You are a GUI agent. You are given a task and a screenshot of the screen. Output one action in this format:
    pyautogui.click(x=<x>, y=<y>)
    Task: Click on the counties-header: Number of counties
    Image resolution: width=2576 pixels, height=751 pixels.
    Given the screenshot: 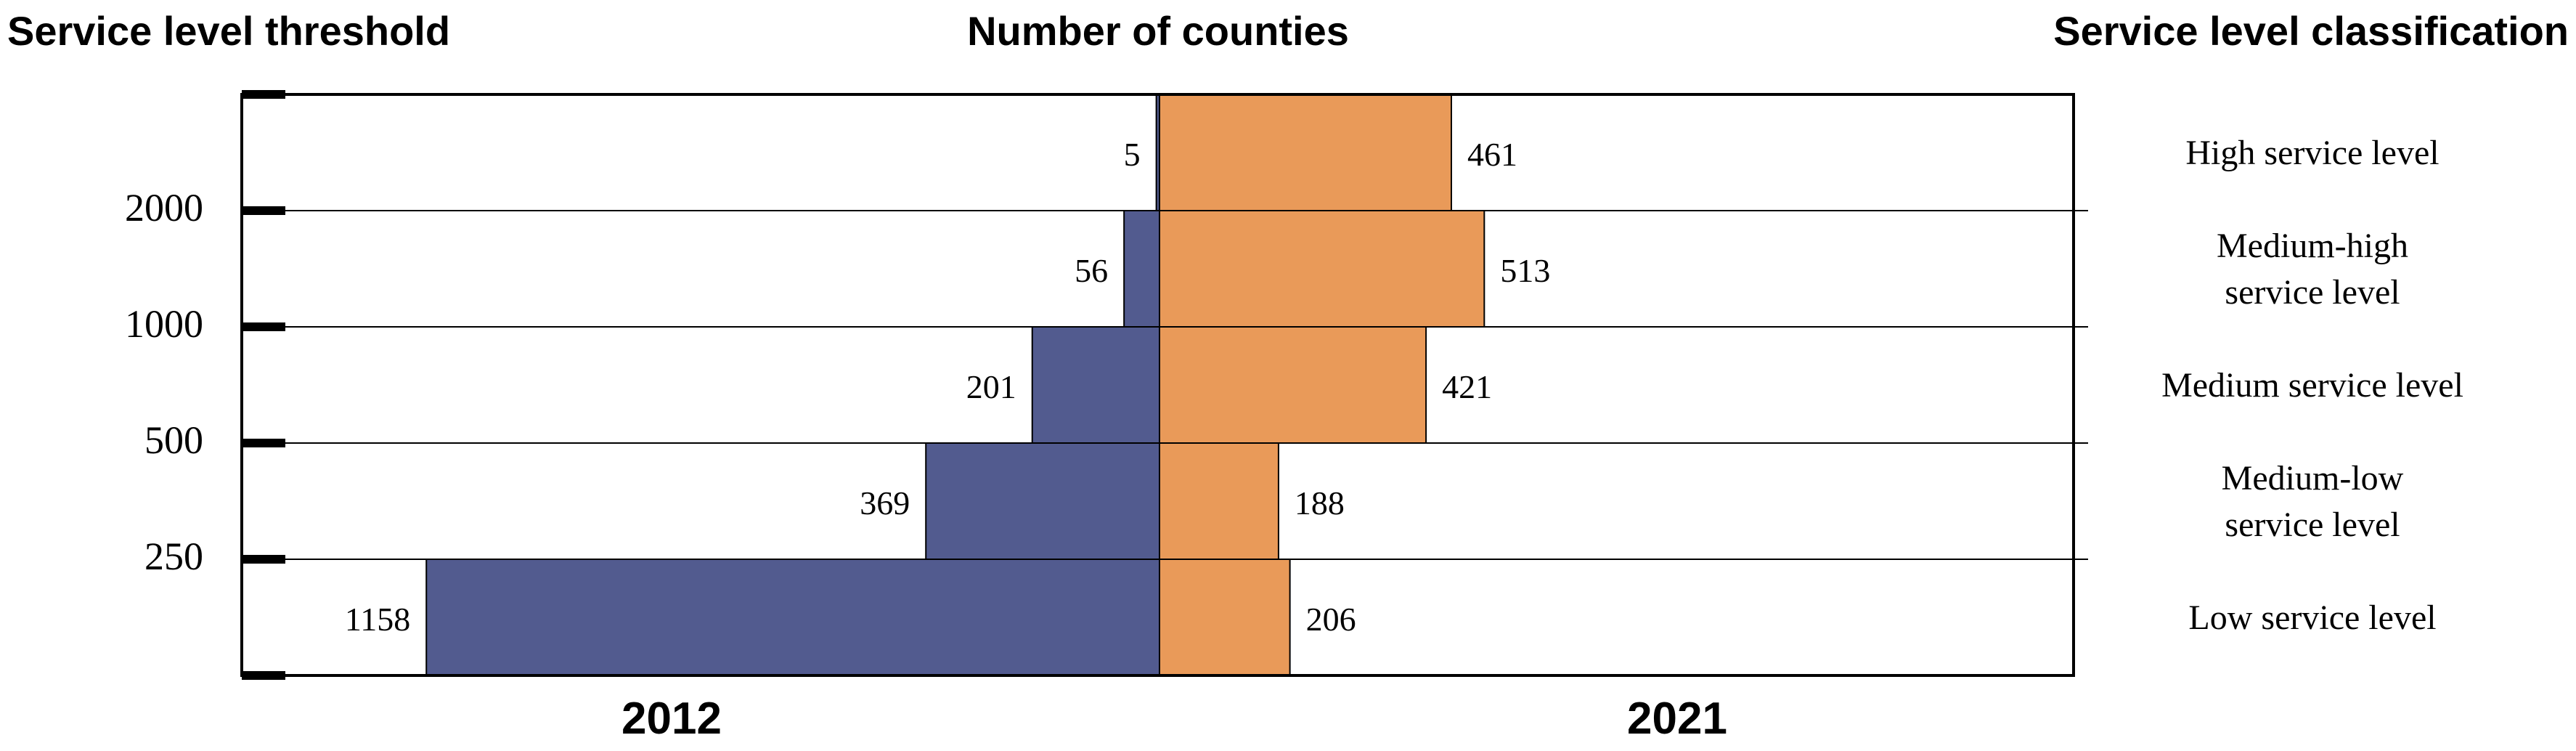 What is the action you would take?
    pyautogui.click(x=1158, y=31)
    